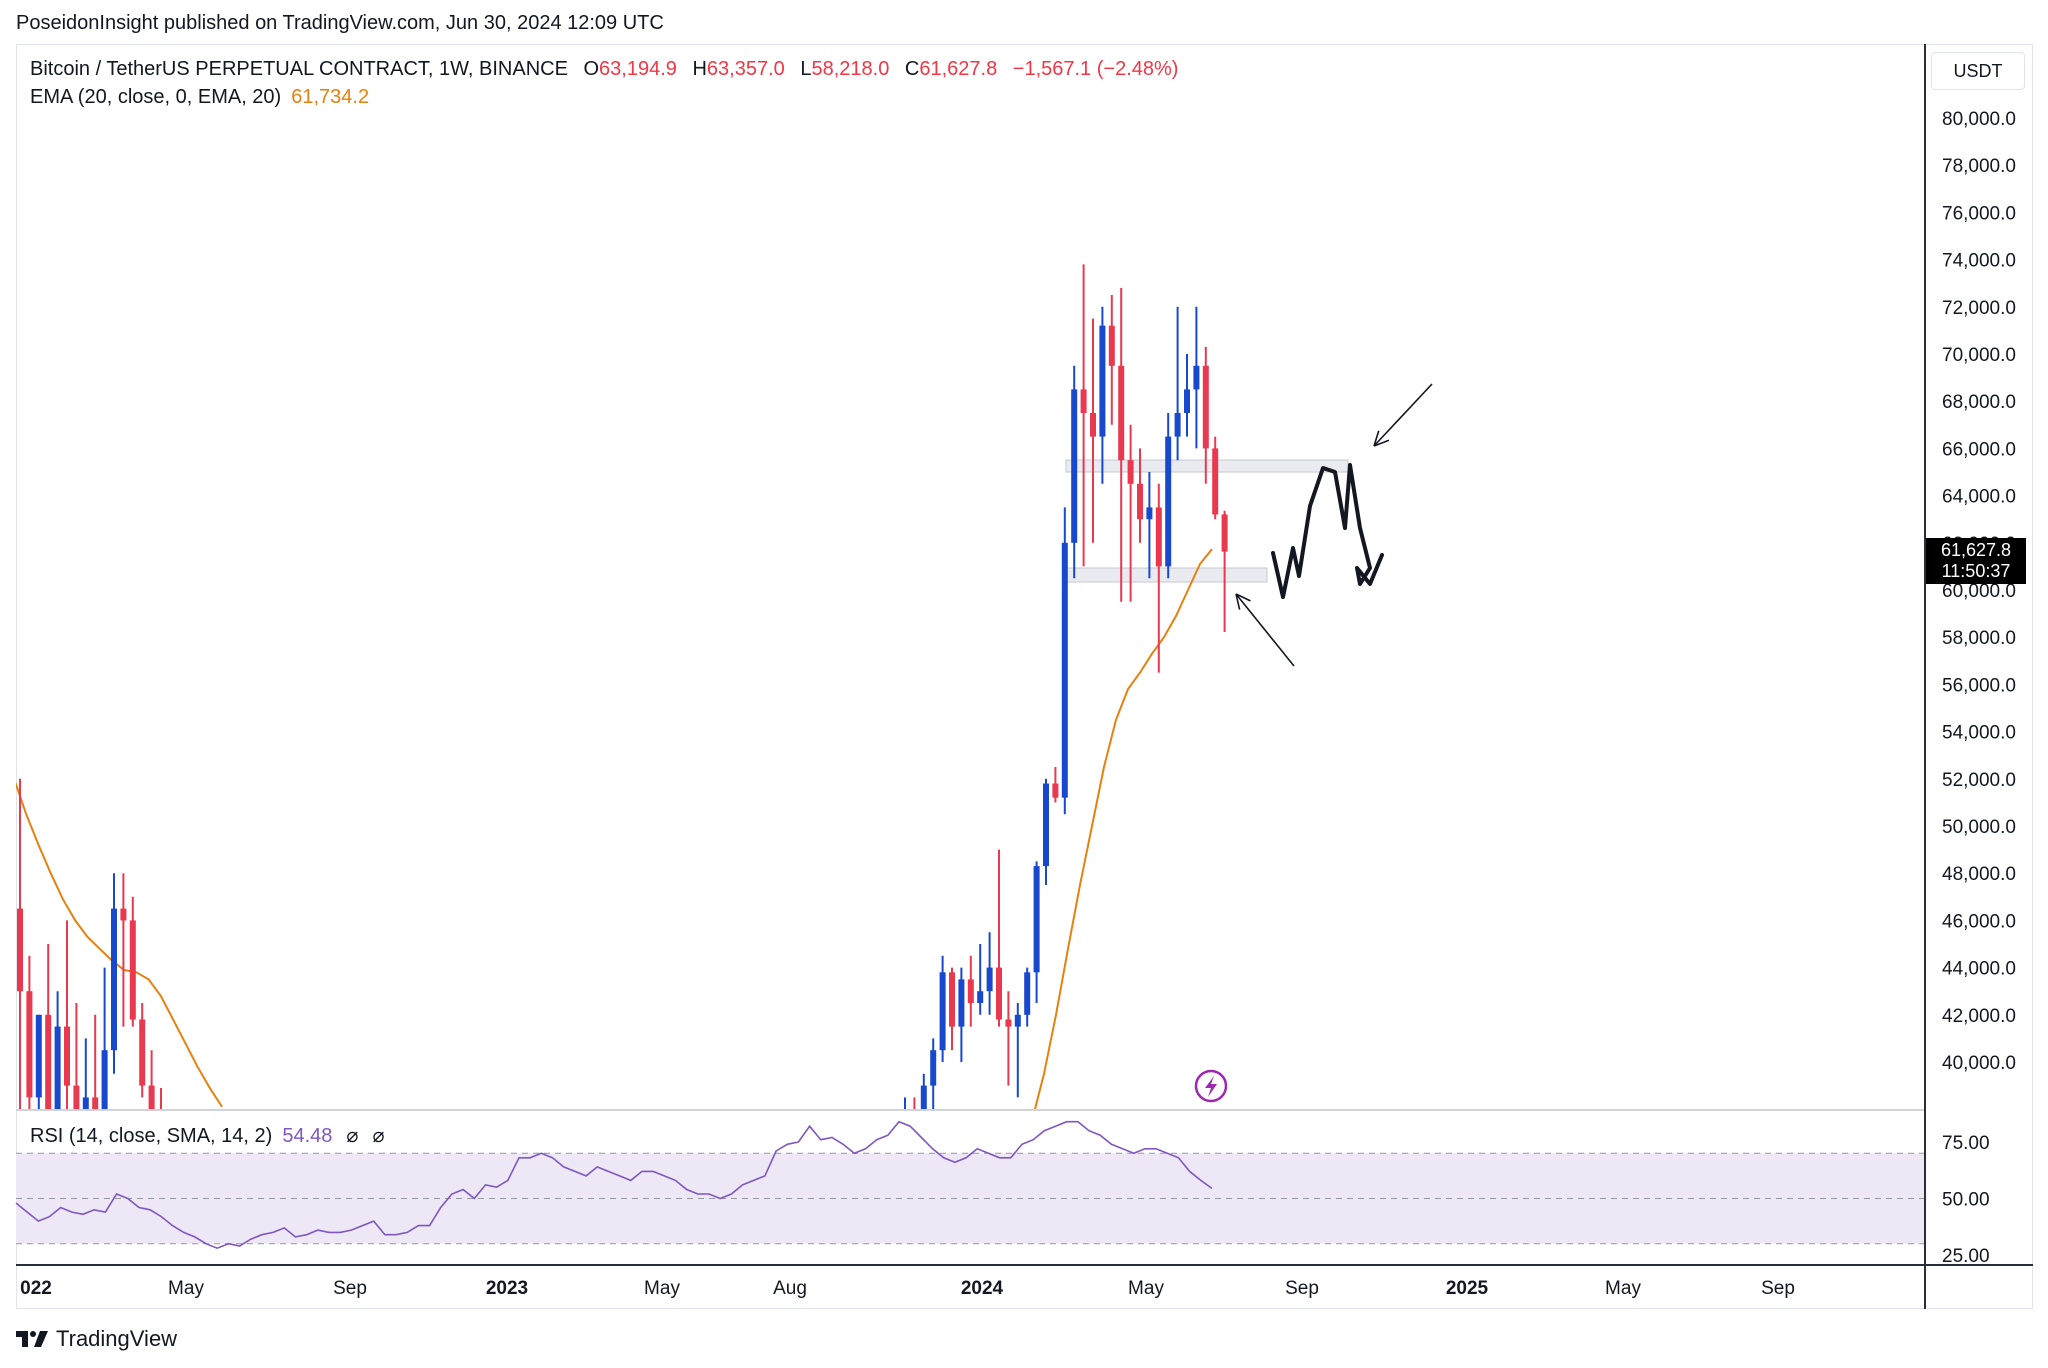  I want to click on price-tick-label: 42,000.0, so click(1979, 1016).